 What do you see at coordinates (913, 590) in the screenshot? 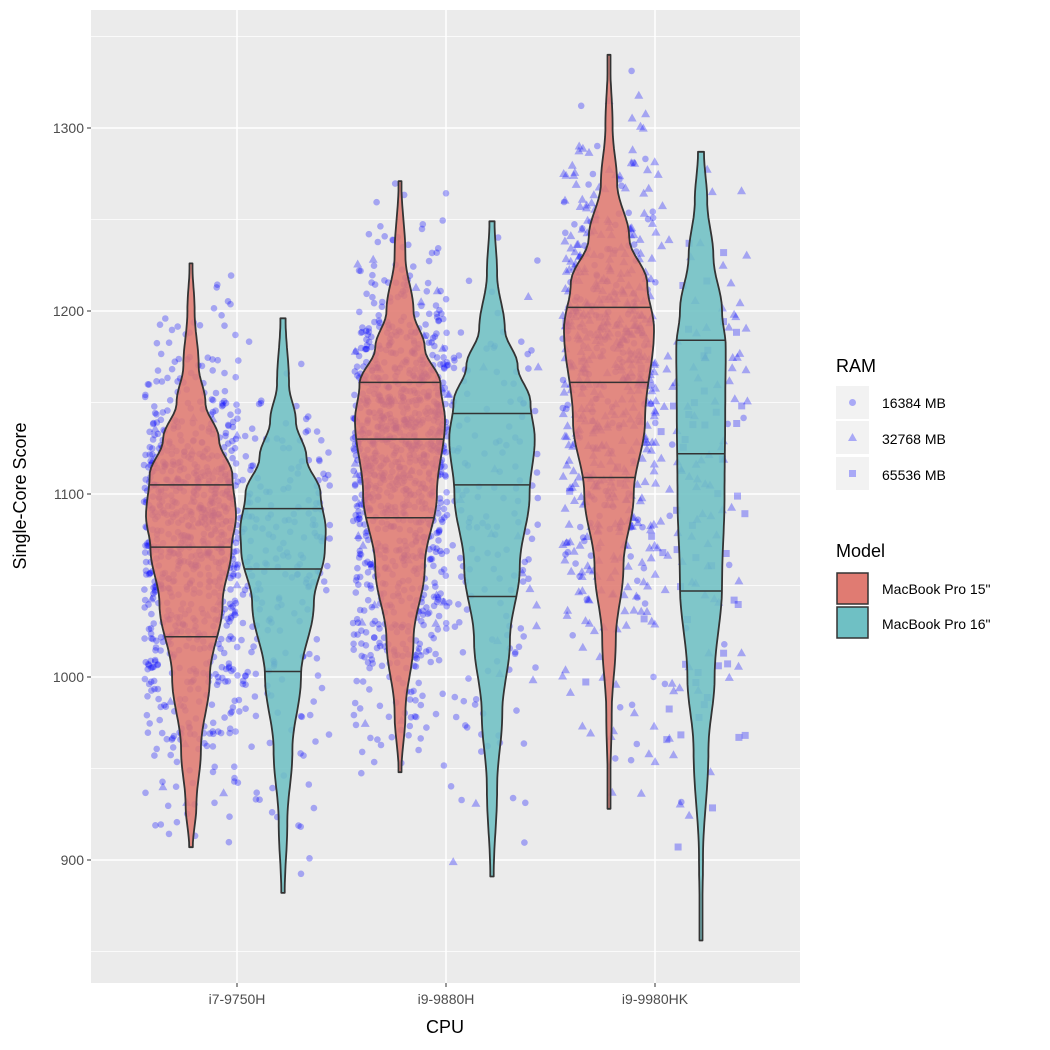
I see `legend-model: Model MacBook Pro 15" MacBook Pro 16"` at bounding box center [913, 590].